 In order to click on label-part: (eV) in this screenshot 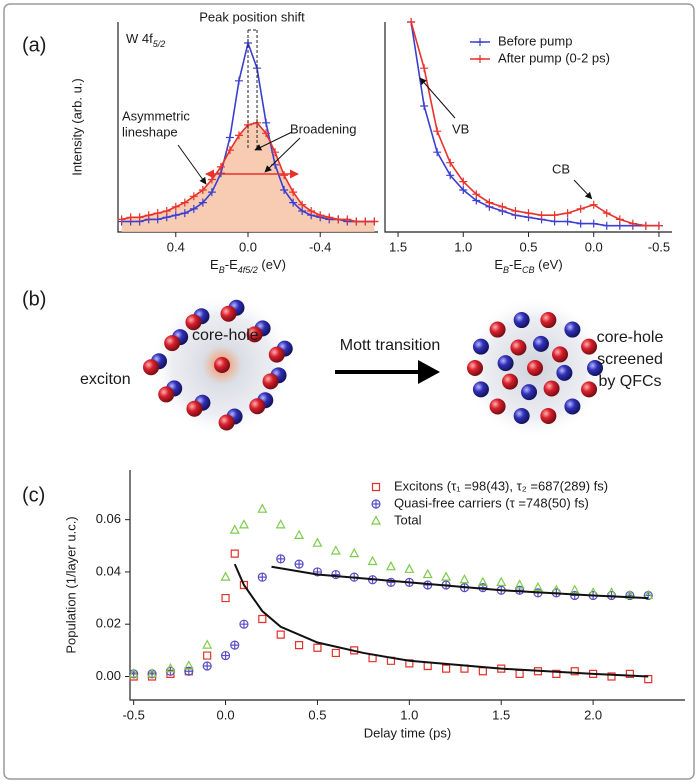, I will do `click(549, 264)`.